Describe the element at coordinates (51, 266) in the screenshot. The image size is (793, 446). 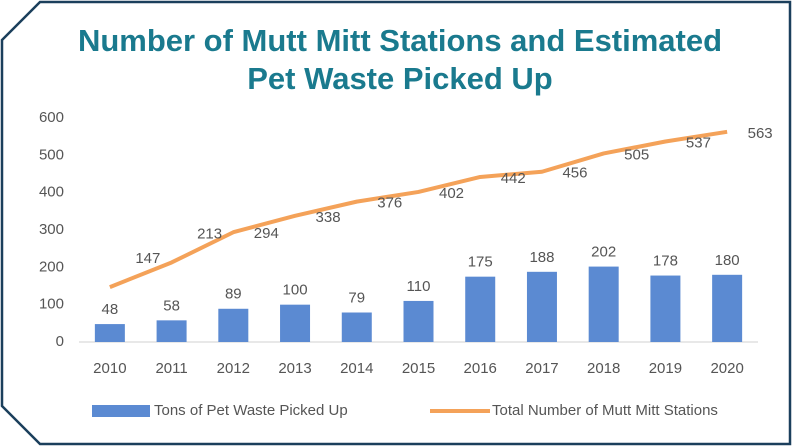
I see `y-tick-label: 200` at that location.